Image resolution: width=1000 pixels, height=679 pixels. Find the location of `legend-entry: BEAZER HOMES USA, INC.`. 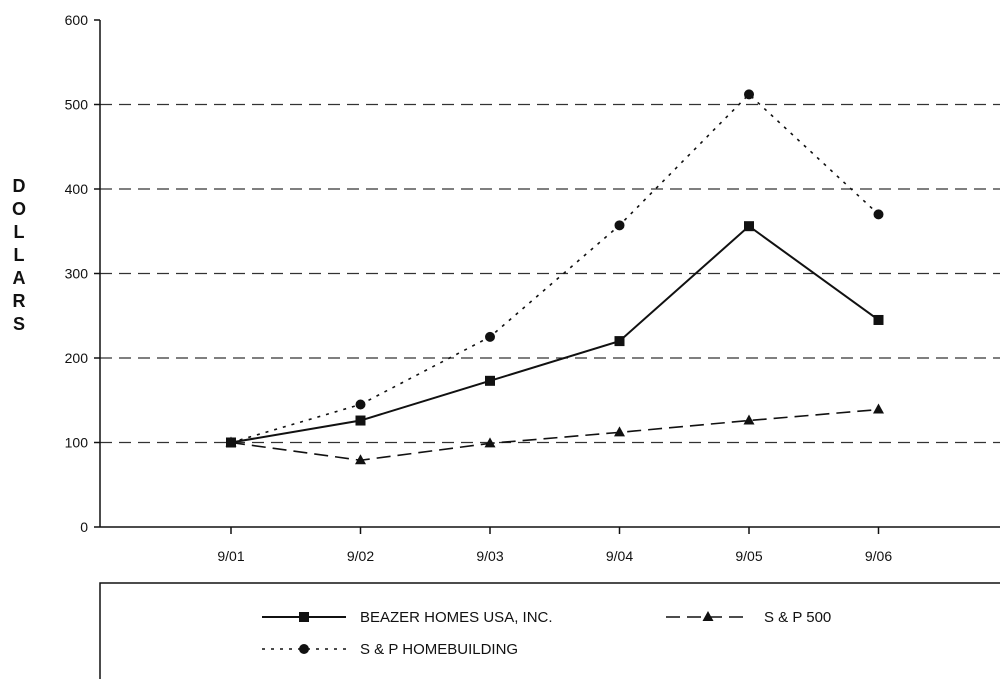

legend-entry: BEAZER HOMES USA, INC. is located at coordinates (407, 617).